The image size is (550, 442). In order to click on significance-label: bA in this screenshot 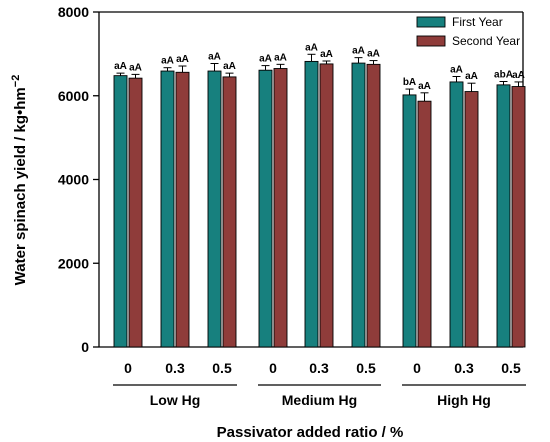, I will do `click(409, 82)`.